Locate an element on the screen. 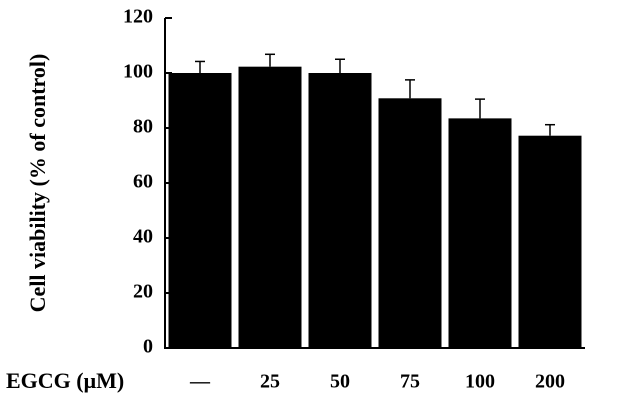 The width and height of the screenshot is (625, 406). y-tick-label: 60 is located at coordinates (143, 182).